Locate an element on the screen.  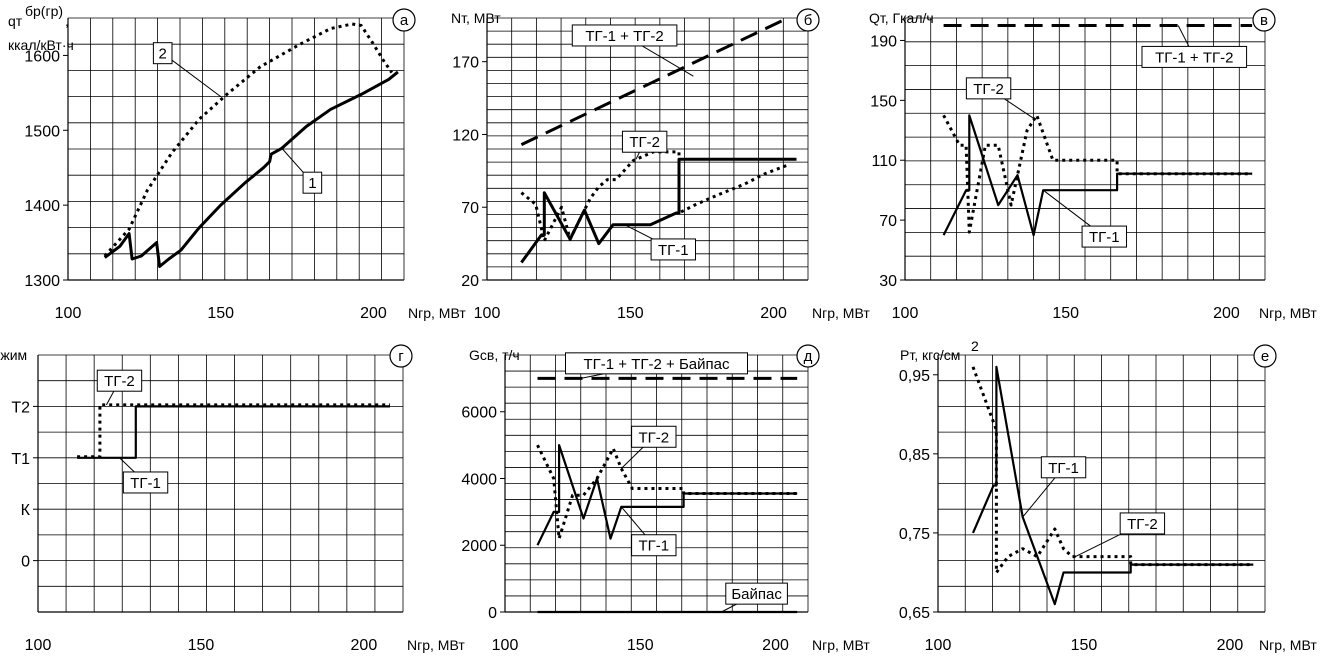
y-tick-label: 0,75 is located at coordinates (914, 534).